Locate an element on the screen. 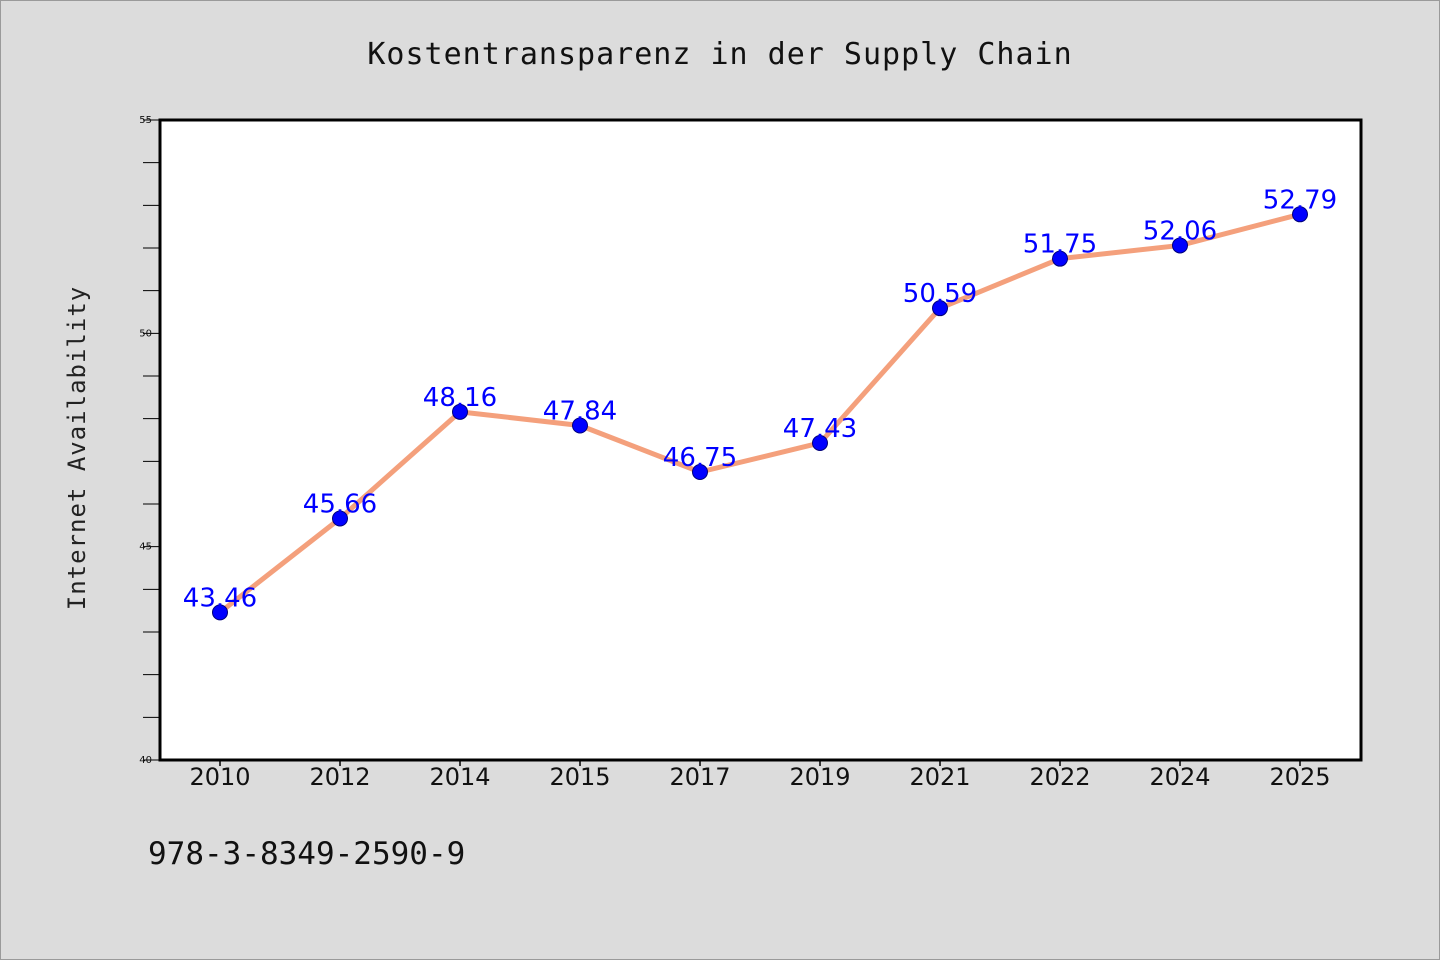 This screenshot has width=1440, height=960. x-tick-label-2025: 2025 is located at coordinates (1299, 777).